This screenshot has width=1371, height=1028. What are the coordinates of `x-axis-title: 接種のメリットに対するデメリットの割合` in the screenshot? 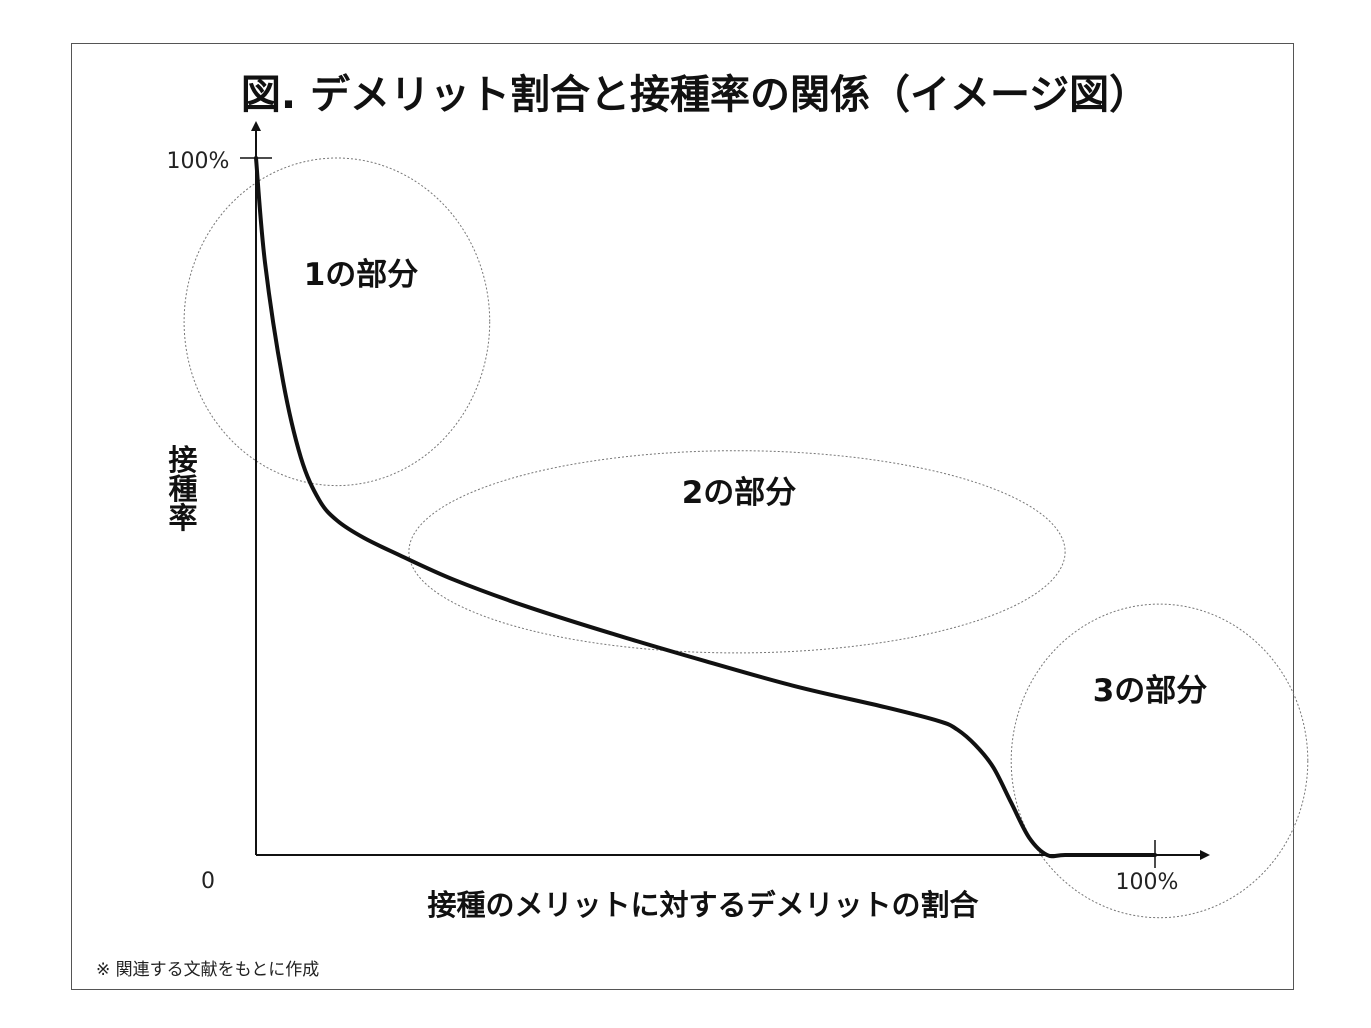 It's located at (702, 905).